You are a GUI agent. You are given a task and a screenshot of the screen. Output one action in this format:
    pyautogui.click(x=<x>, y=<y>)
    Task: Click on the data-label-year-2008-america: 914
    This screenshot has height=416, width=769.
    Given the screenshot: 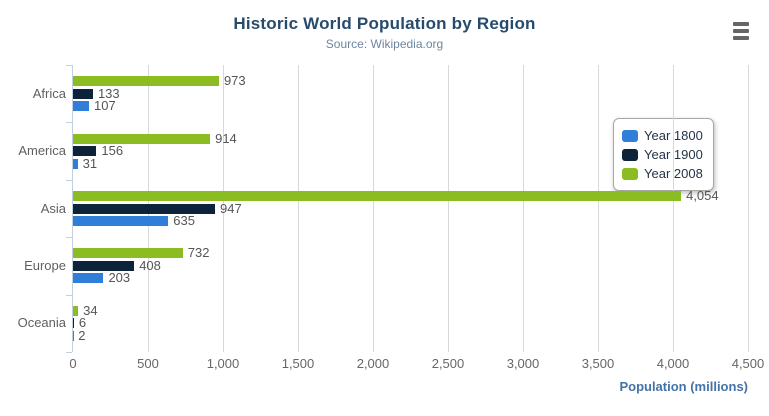 What is the action you would take?
    pyautogui.click(x=226, y=138)
    